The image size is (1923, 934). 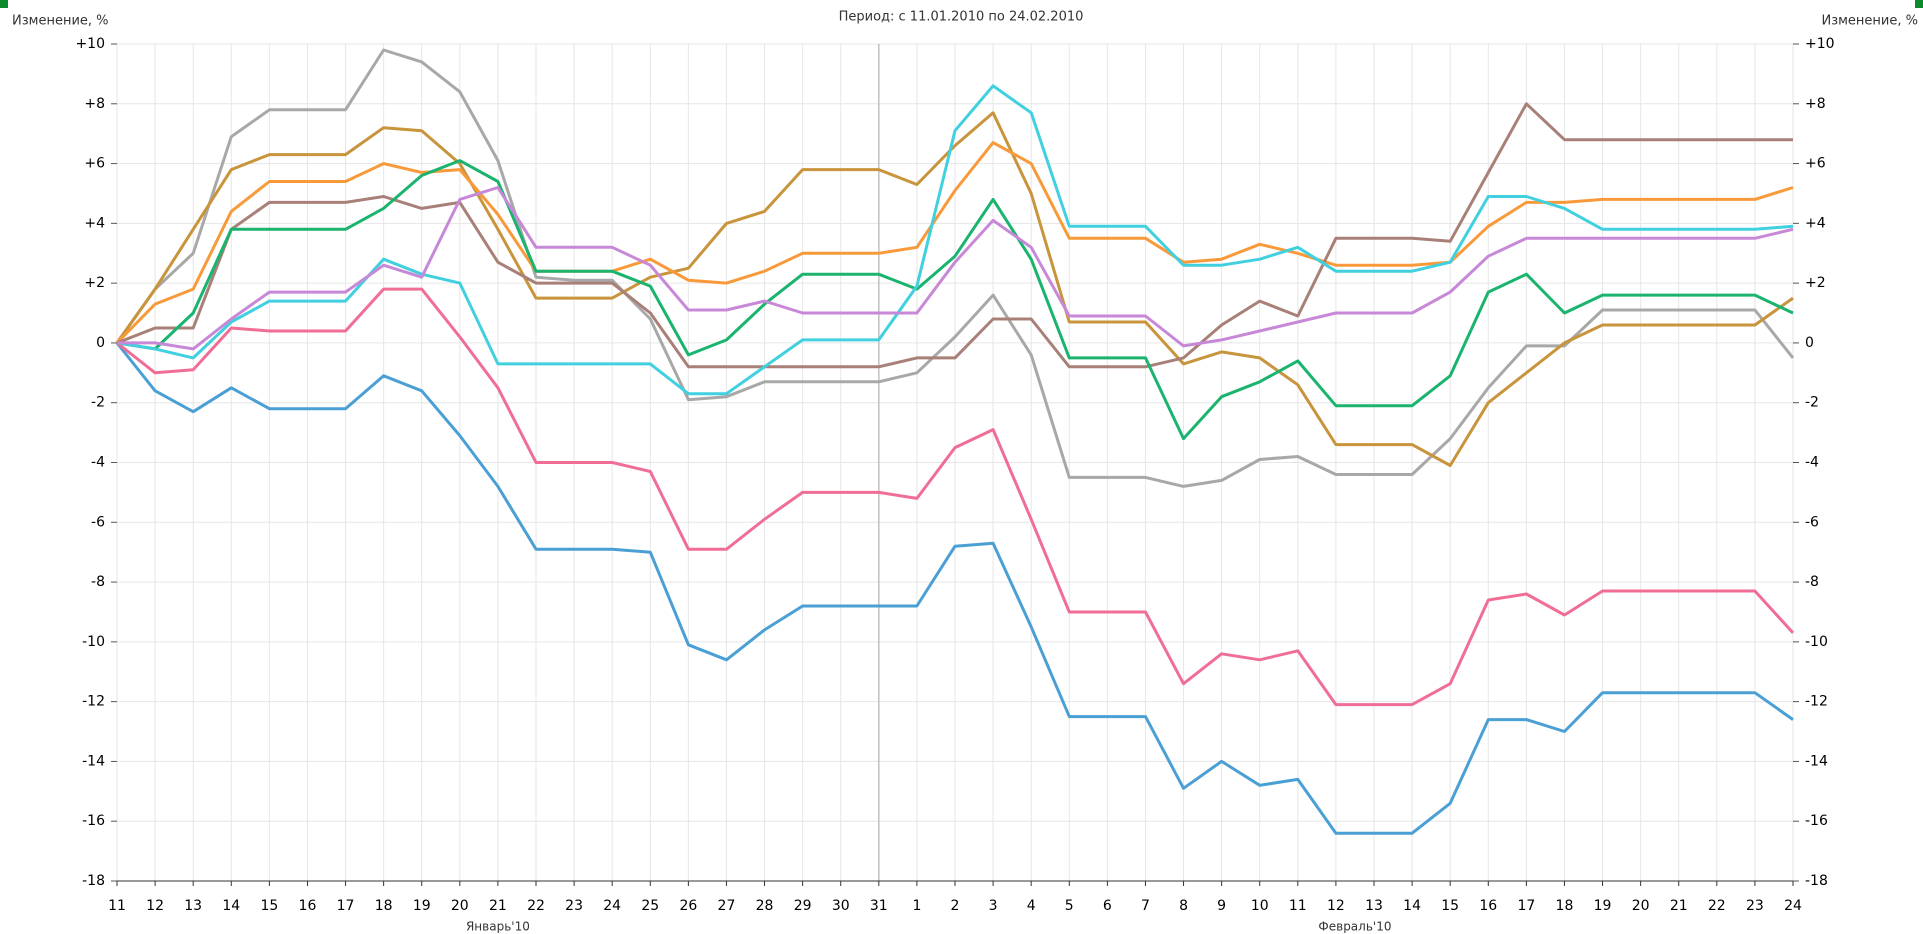 I want to click on y-tick-label: +2, so click(x=94, y=283).